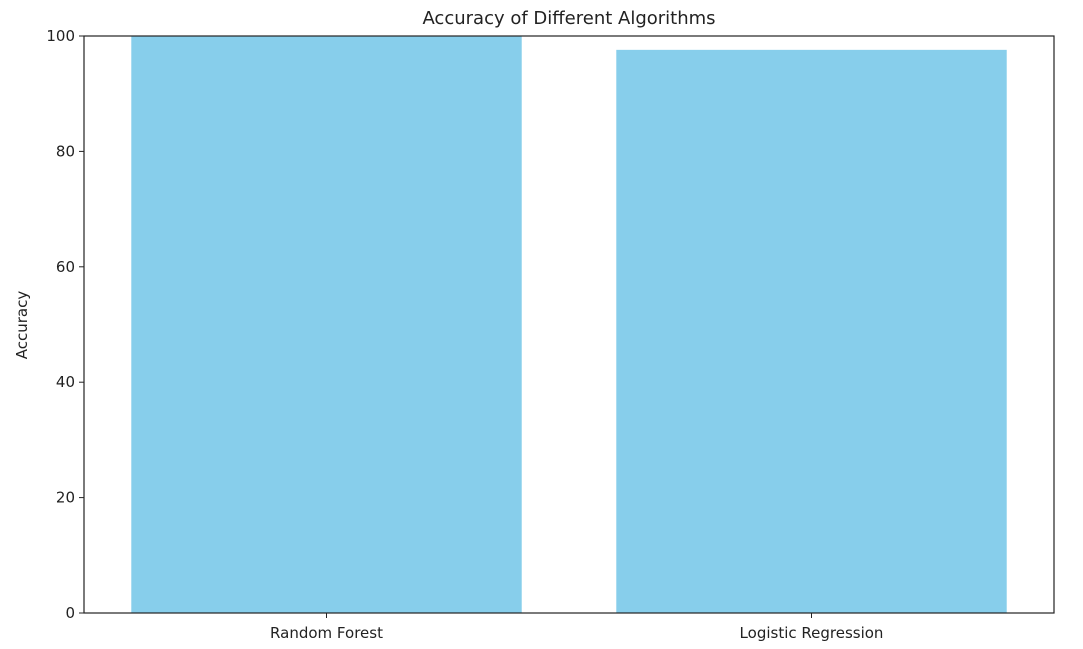 This screenshot has height=649, width=1083. What do you see at coordinates (22, 325) in the screenshot?
I see `y-axis-label: Accuracy` at bounding box center [22, 325].